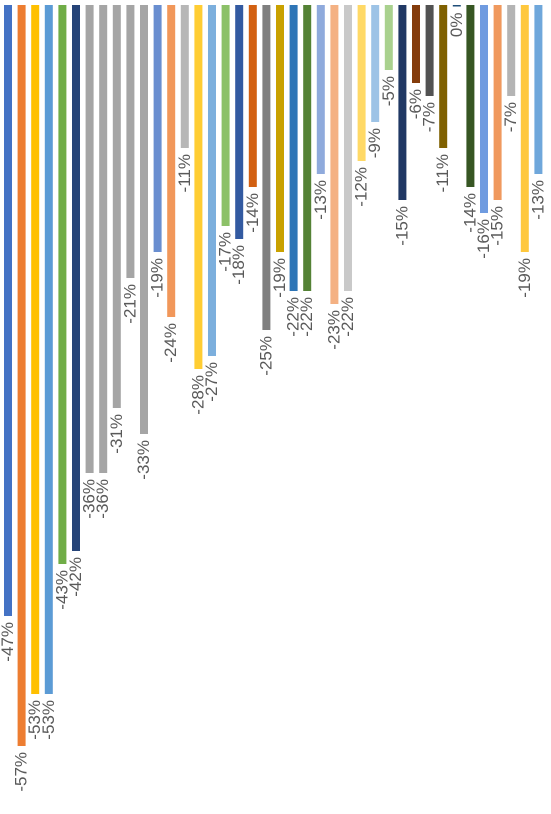 The height and width of the screenshot is (814, 551). Describe the element at coordinates (211, 382) in the screenshot. I see `data-label-16: -27%` at that location.